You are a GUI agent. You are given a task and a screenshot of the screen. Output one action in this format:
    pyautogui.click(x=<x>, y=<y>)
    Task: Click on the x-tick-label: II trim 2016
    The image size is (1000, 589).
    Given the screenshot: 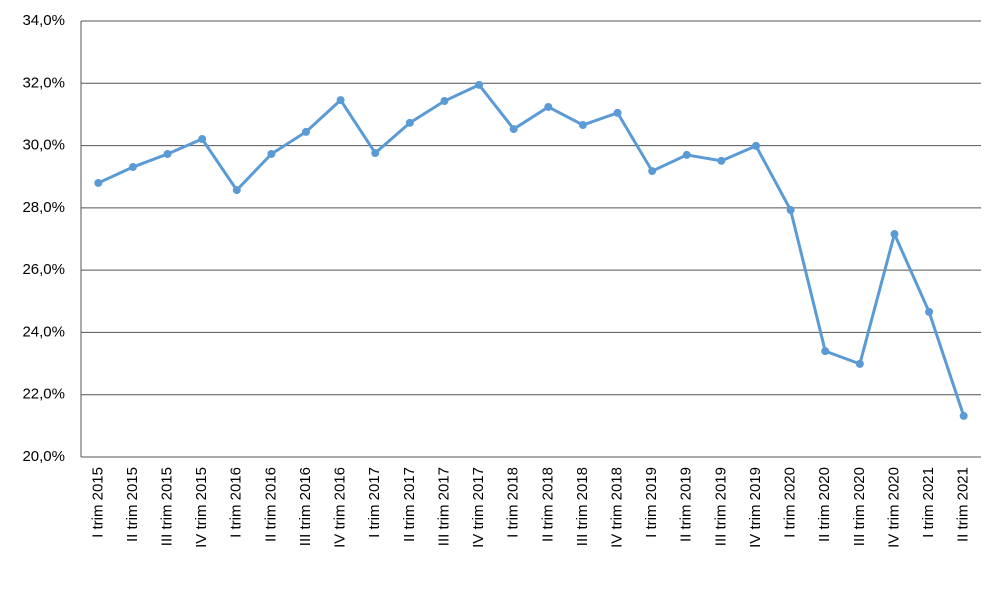 What is the action you would take?
    pyautogui.click(x=270, y=504)
    